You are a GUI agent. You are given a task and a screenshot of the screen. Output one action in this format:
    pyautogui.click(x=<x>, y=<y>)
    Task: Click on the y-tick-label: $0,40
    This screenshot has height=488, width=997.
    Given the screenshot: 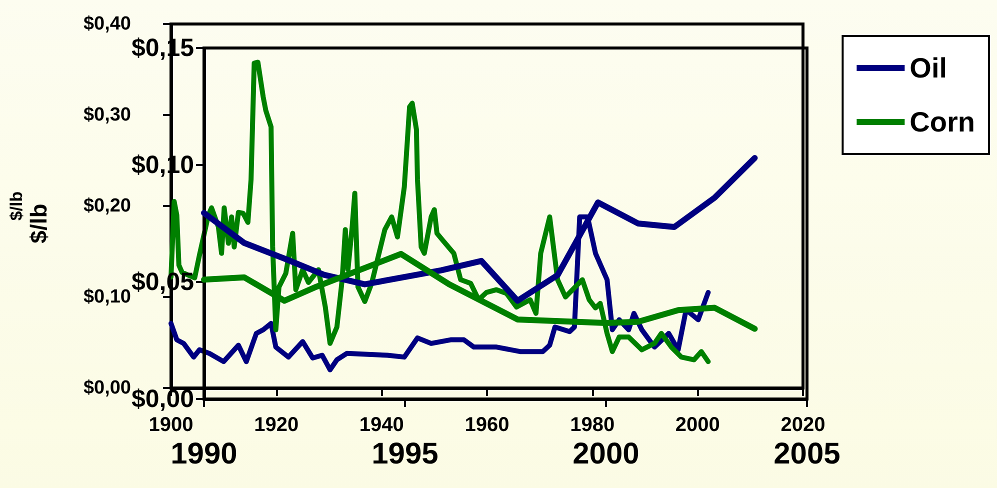 What is the action you would take?
    pyautogui.click(x=107, y=24)
    